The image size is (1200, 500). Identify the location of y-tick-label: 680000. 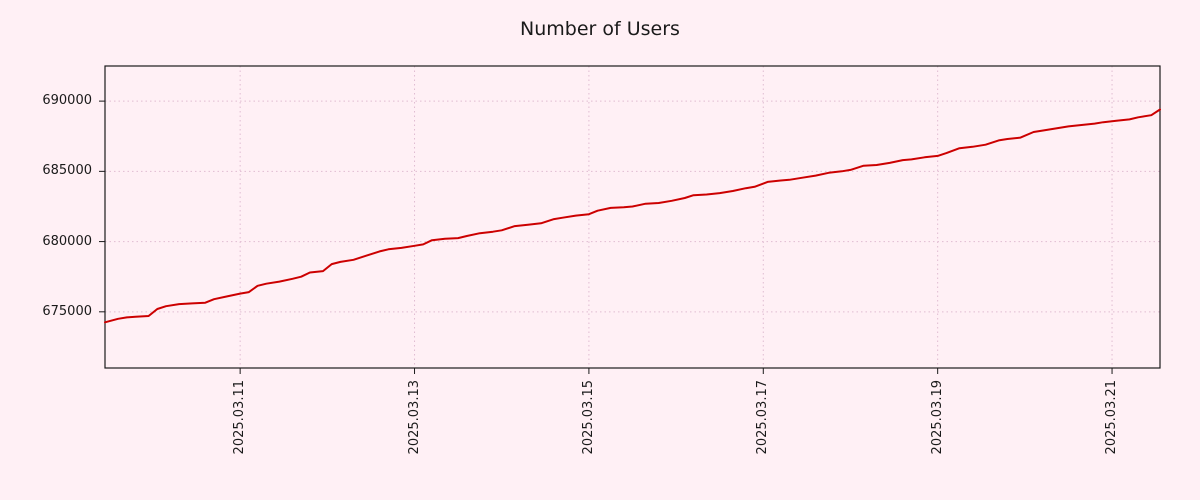
(67, 241).